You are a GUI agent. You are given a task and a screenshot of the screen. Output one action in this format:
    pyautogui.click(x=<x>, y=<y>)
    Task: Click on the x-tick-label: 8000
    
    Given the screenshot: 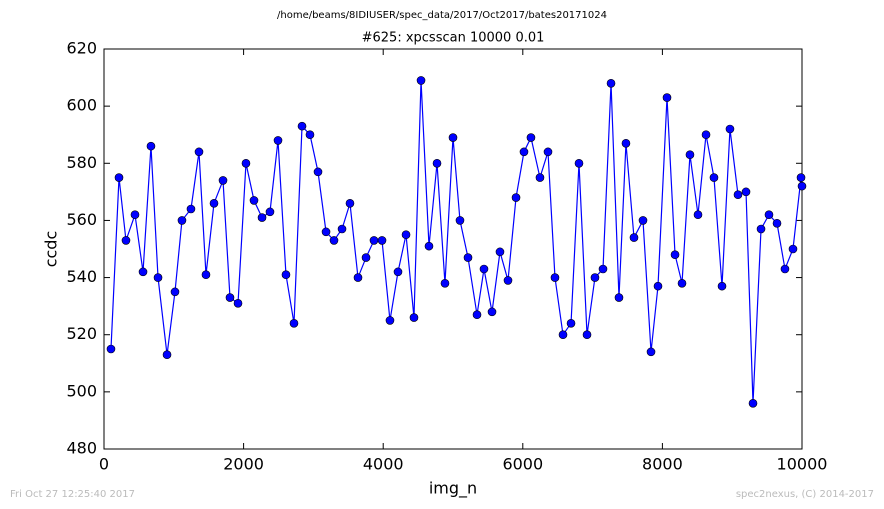 What is the action you would take?
    pyautogui.click(x=662, y=464)
    